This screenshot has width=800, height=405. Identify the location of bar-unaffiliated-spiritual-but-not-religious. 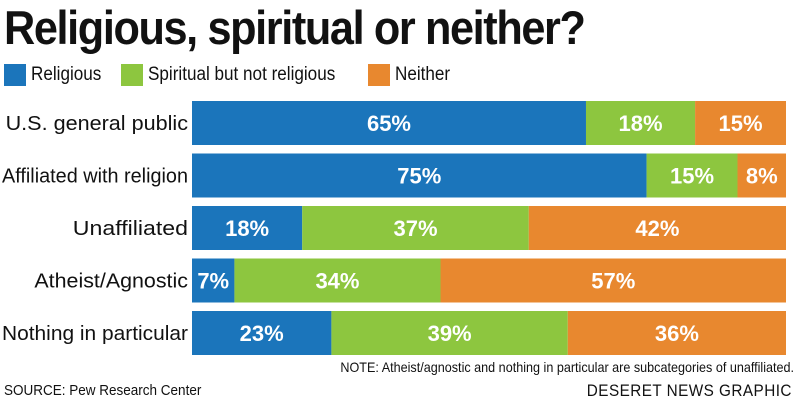
(415, 228).